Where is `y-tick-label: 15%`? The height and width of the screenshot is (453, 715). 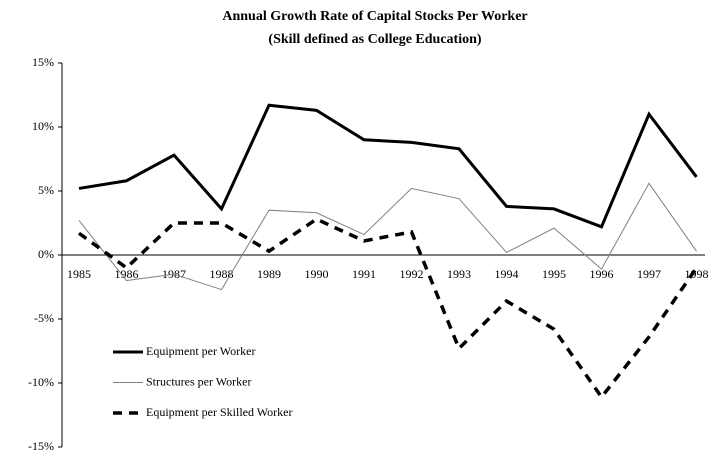
y-tick-label: 15% is located at coordinates (43, 62).